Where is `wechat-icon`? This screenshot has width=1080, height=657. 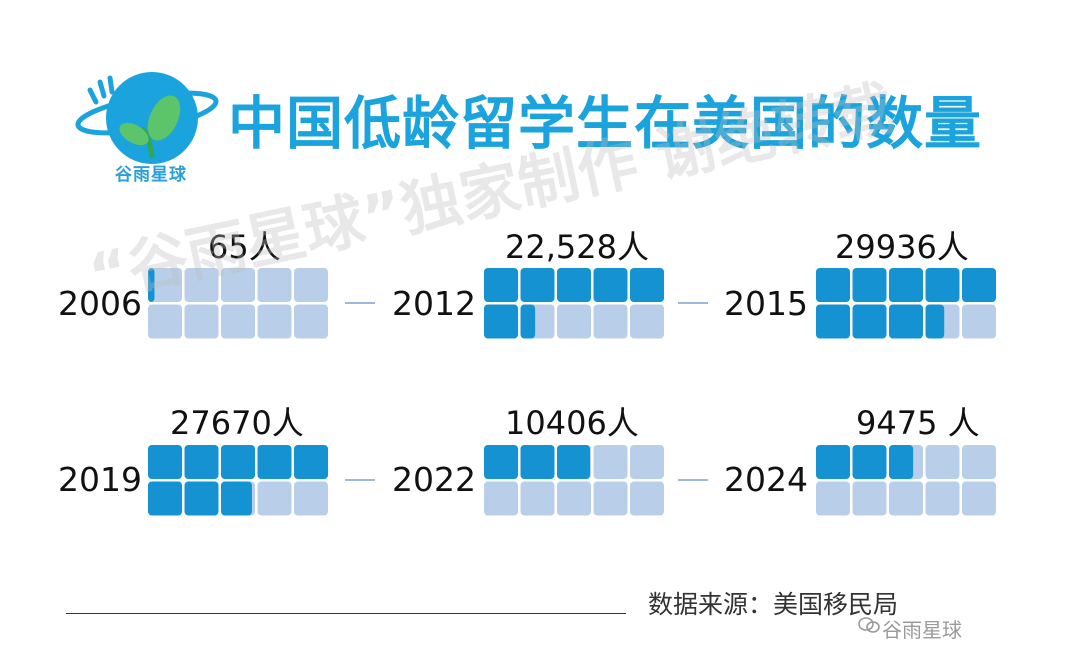
wechat-icon is located at coordinates (869, 625).